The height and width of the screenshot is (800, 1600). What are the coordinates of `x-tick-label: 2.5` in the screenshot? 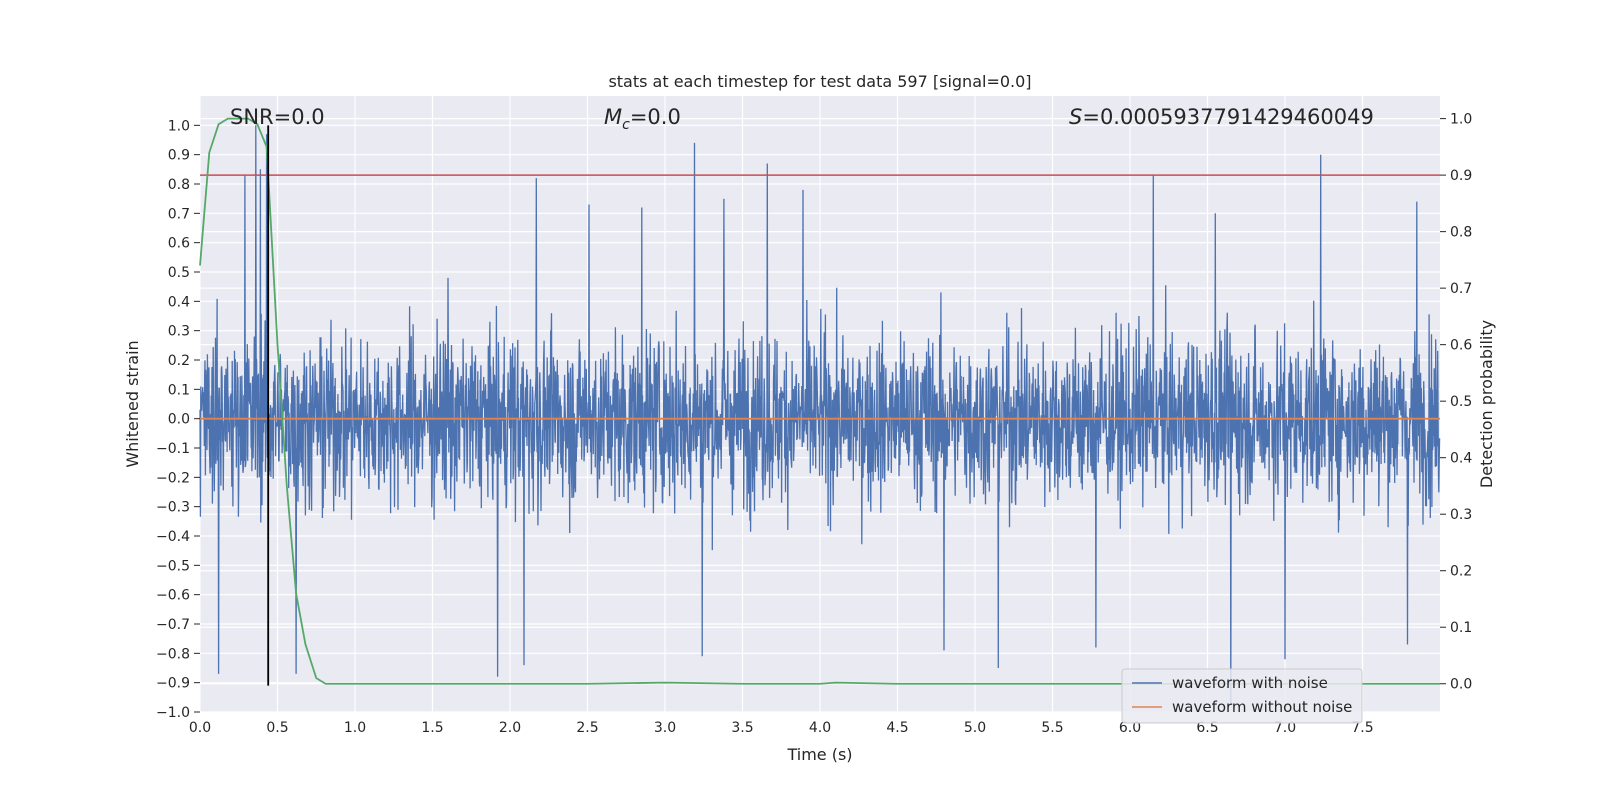 It's located at (587, 728).